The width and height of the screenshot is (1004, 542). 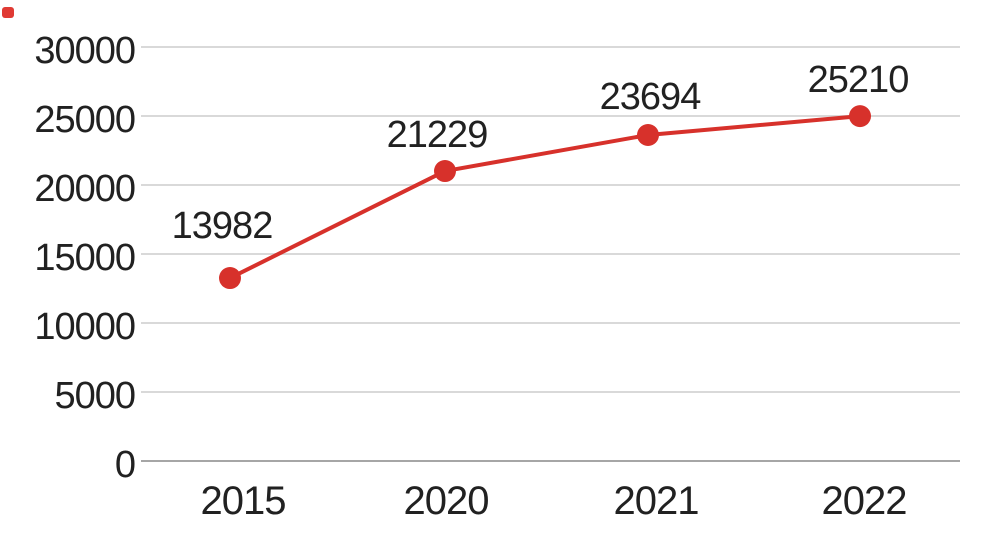 What do you see at coordinates (125, 465) in the screenshot?
I see `y-axis-tick-label: 0` at bounding box center [125, 465].